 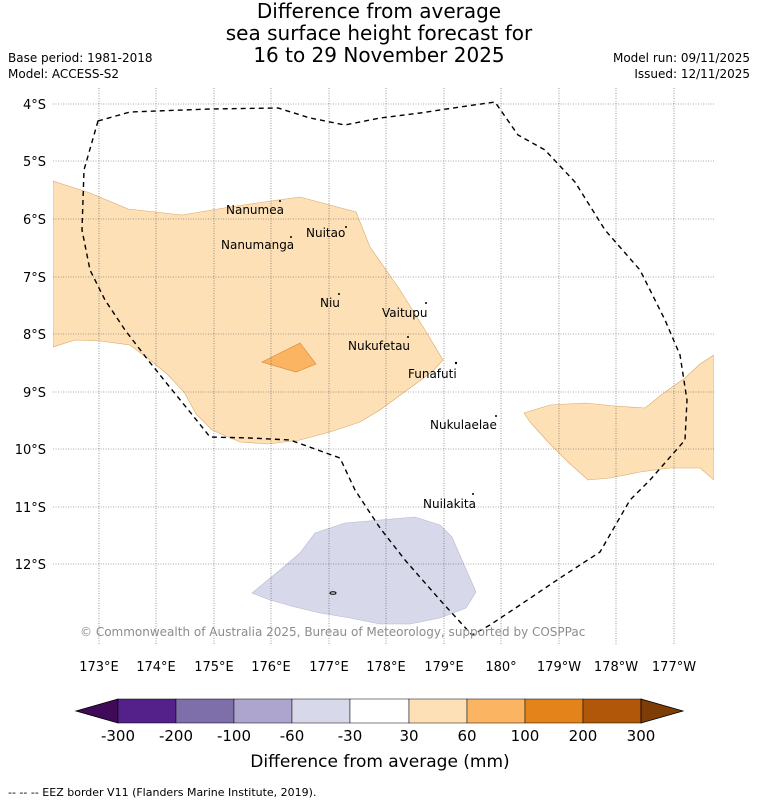 What do you see at coordinates (99, 667) in the screenshot?
I see `lon-label-173e: 173°E` at bounding box center [99, 667].